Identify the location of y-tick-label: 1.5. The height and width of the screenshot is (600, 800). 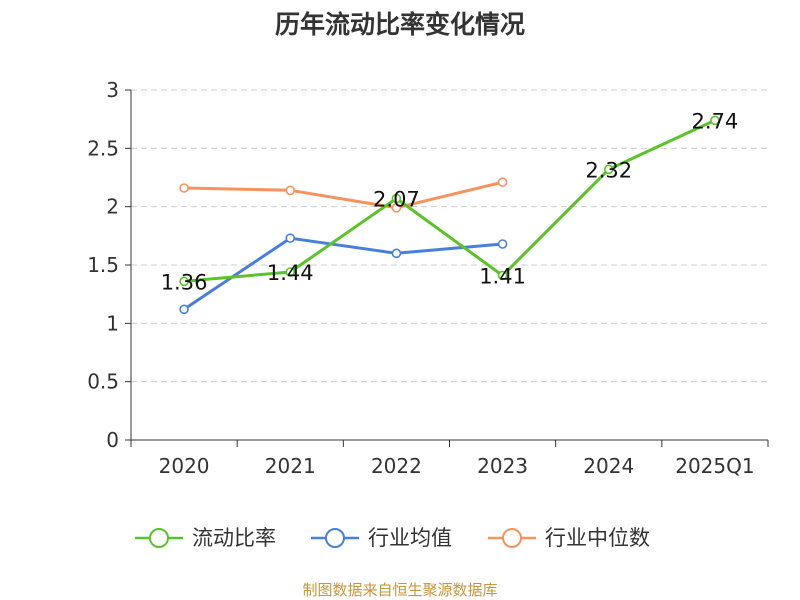
(103, 265).